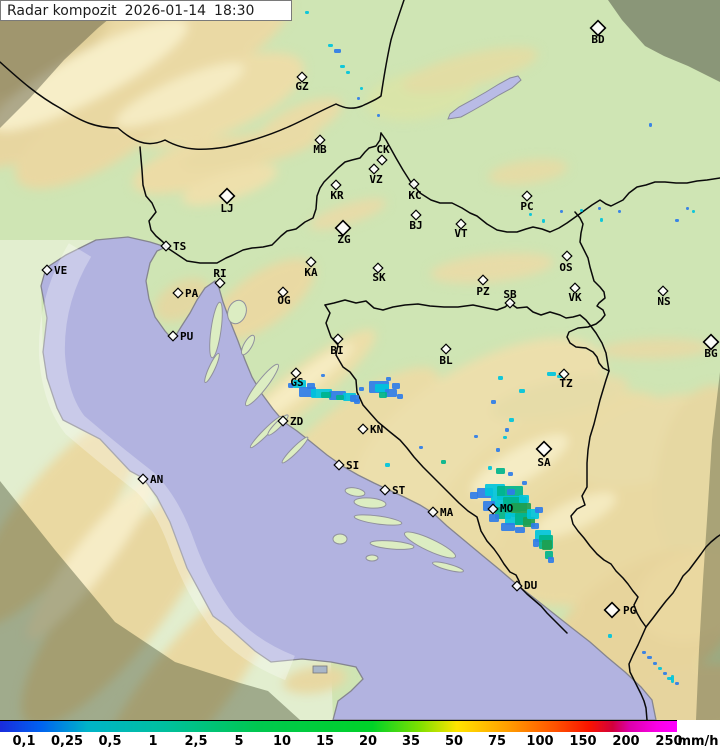 The height and width of the screenshot is (751, 720). What do you see at coordinates (296, 382) in the screenshot?
I see `city-label: GS` at bounding box center [296, 382].